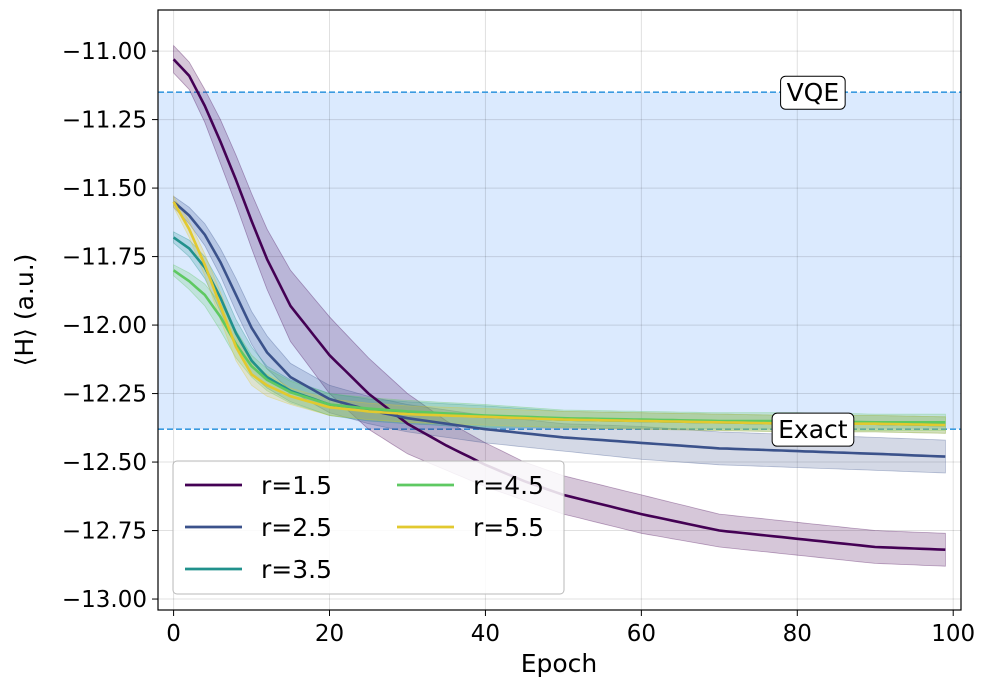 The width and height of the screenshot is (989, 690). I want to click on y-tick-label: −12.50, so click(104, 463).